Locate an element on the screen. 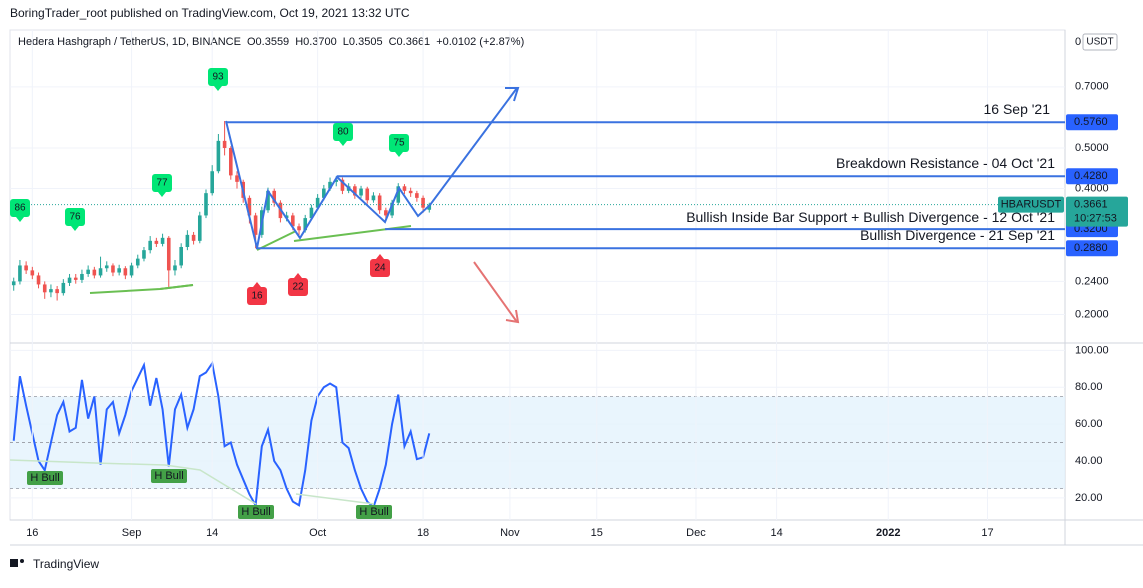 This screenshot has width=1143, height=588. x-tick-label: 2022 is located at coordinates (888, 533).